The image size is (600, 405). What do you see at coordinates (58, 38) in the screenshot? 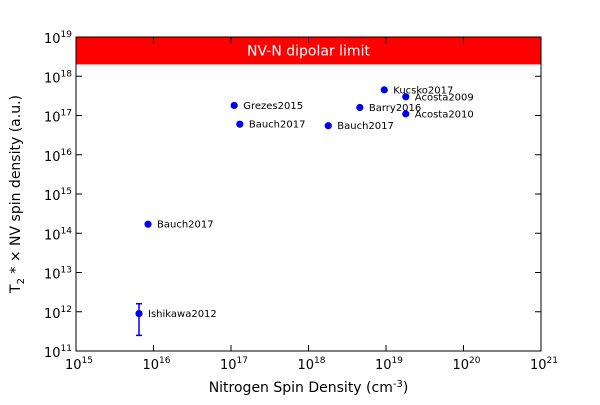
I see `y-tick-label: 1019` at bounding box center [58, 38].